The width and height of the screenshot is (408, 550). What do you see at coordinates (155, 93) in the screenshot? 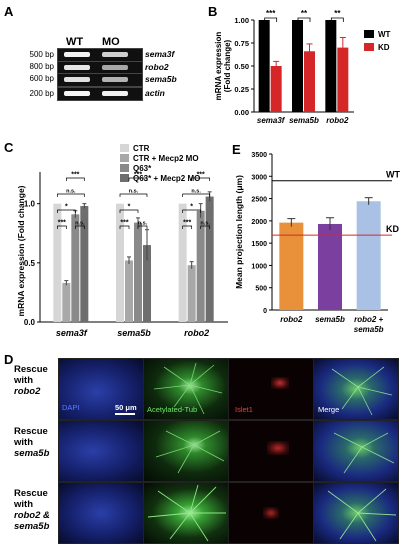
I see `gel-gene-label: actin` at bounding box center [155, 93].